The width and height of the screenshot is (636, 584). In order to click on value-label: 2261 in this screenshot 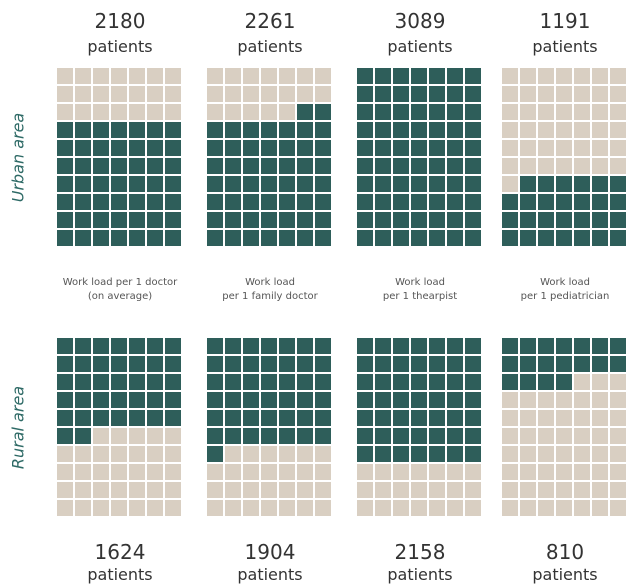, I will do `click(270, 21)`.